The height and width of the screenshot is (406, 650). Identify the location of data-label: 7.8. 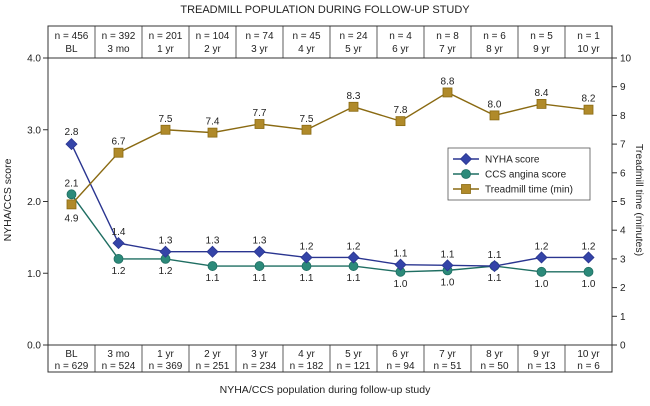
(401, 110).